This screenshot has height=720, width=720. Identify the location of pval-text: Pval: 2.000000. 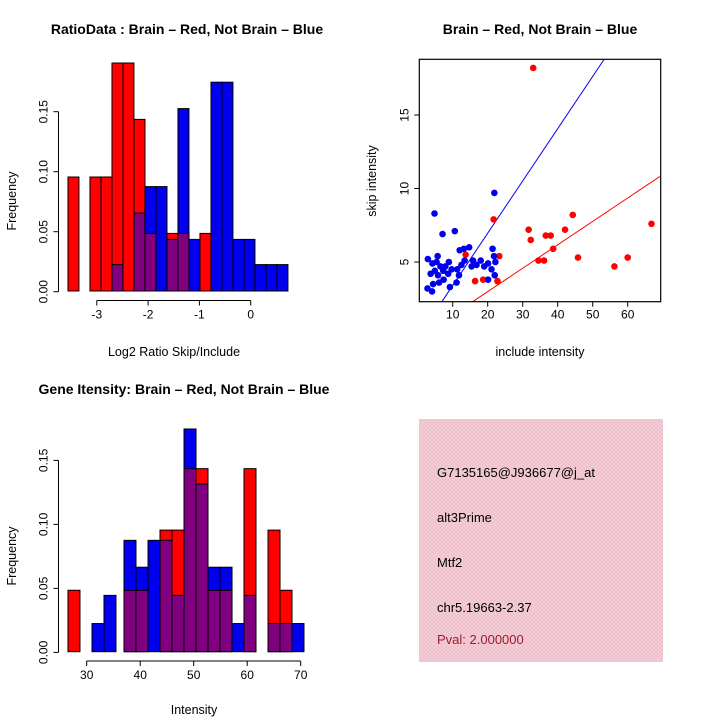
(480, 639).